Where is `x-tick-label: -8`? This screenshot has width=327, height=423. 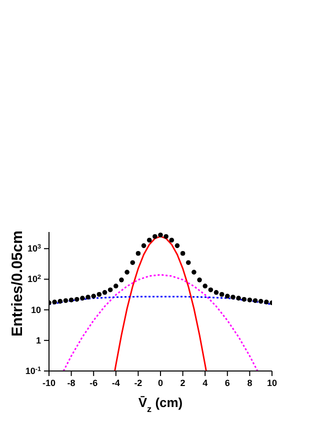
x-tick-label: -8 is located at coordinates (71, 383).